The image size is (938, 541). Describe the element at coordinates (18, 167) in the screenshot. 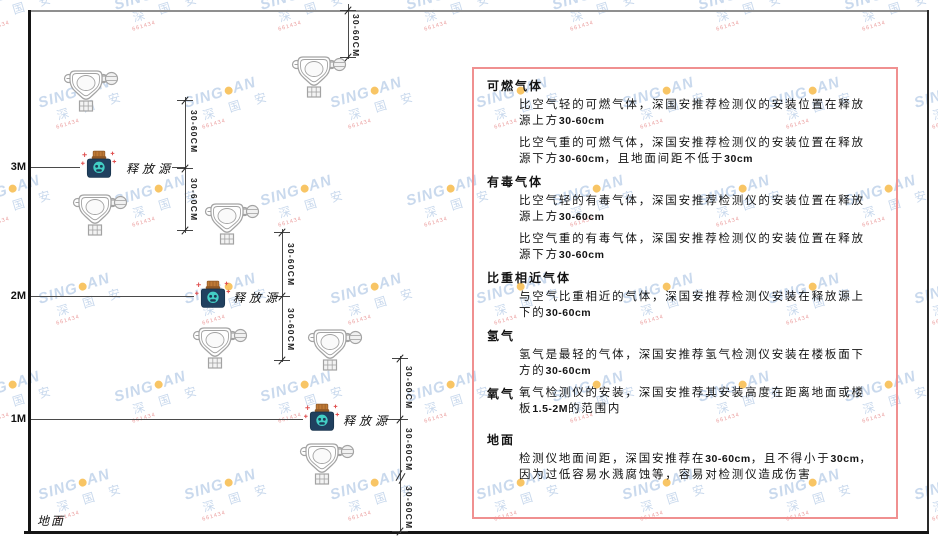

I see `height-label-3m: 3M` at that location.